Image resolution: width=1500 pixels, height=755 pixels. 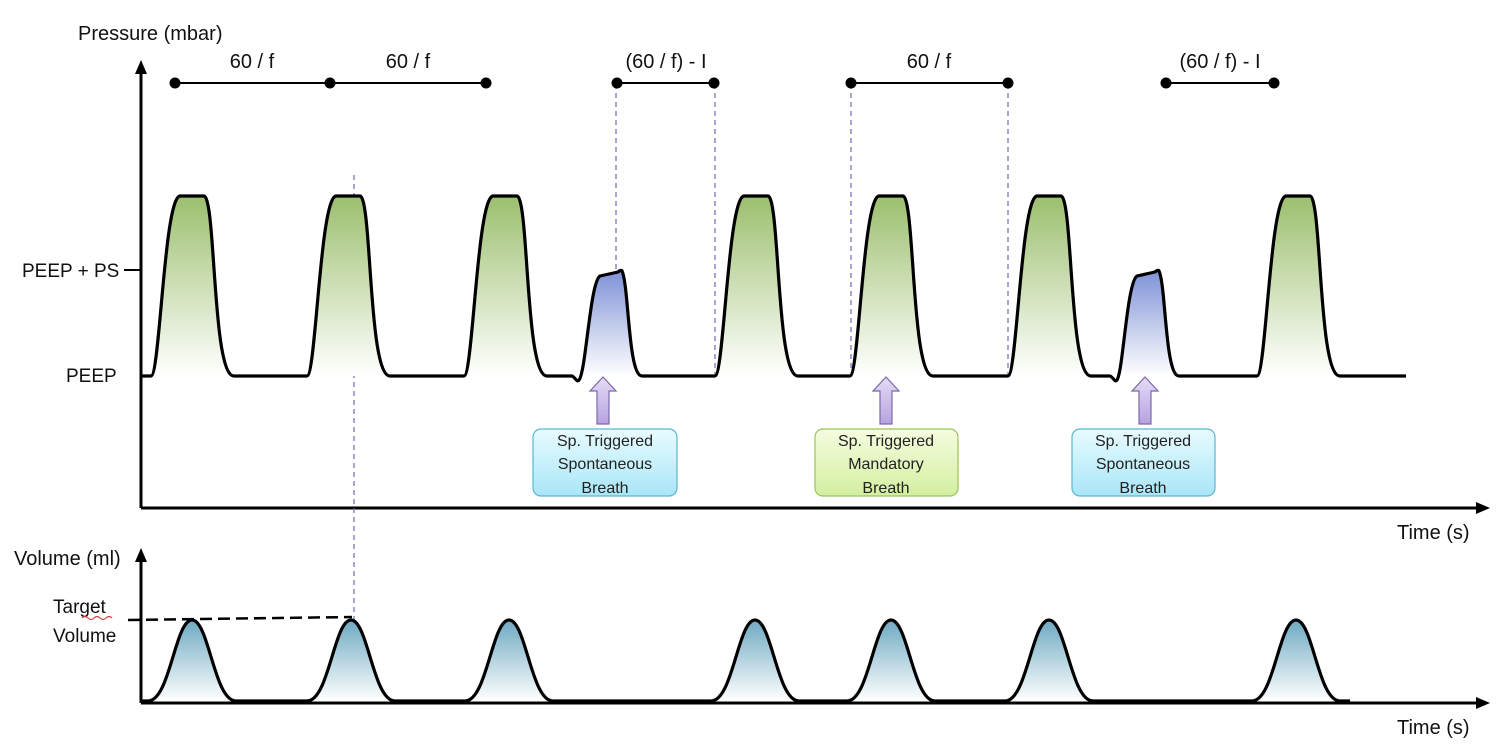 I want to click on interval-marker-4: 60 / f, so click(x=929, y=70).